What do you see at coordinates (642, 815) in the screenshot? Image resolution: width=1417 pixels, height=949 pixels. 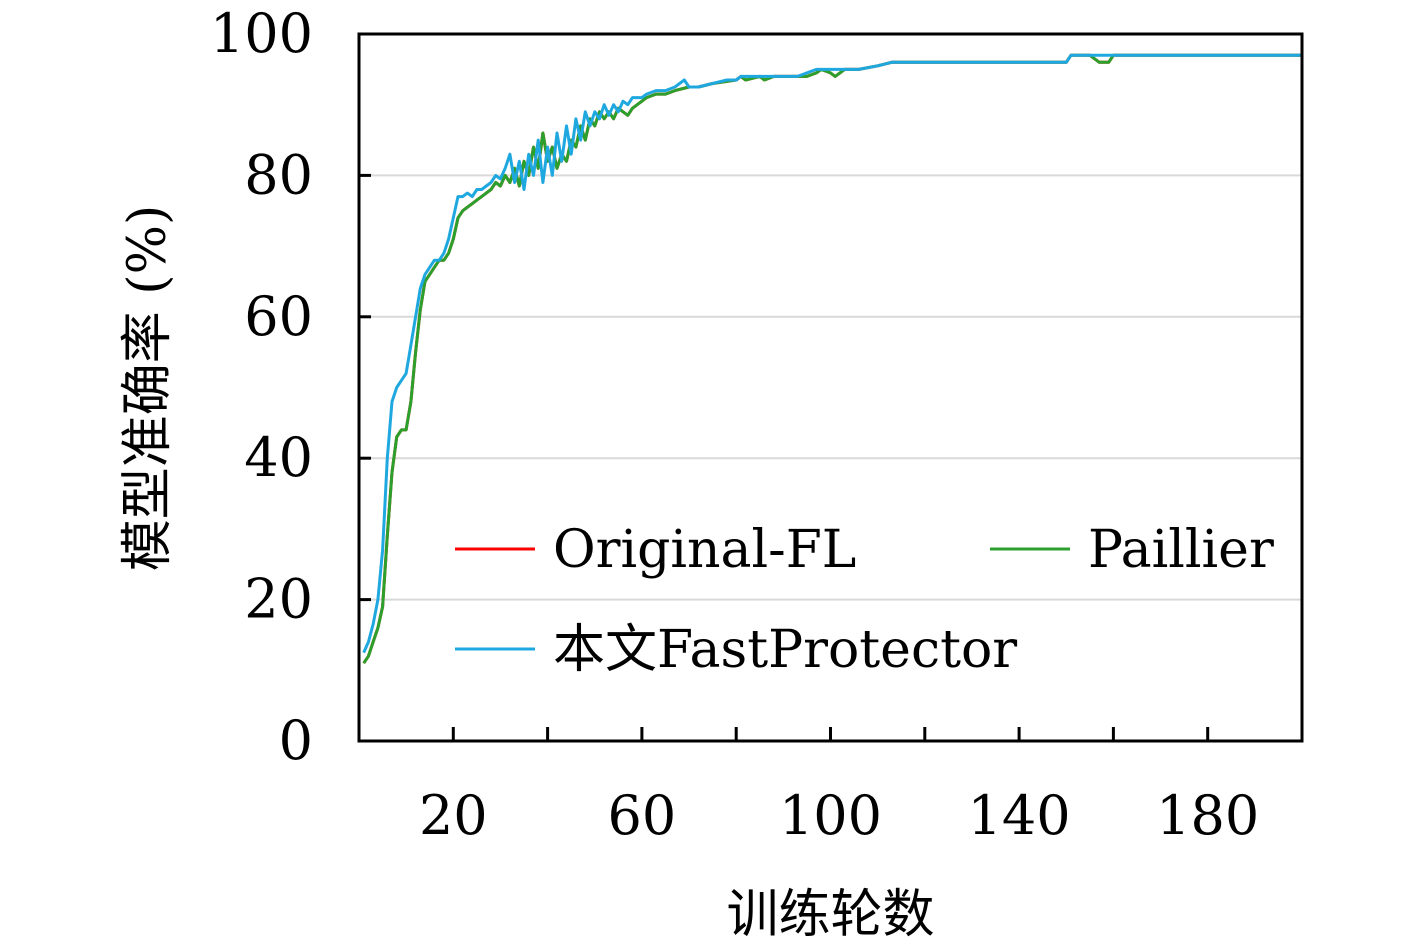 I see `x-tick-label-60: 60` at bounding box center [642, 815].